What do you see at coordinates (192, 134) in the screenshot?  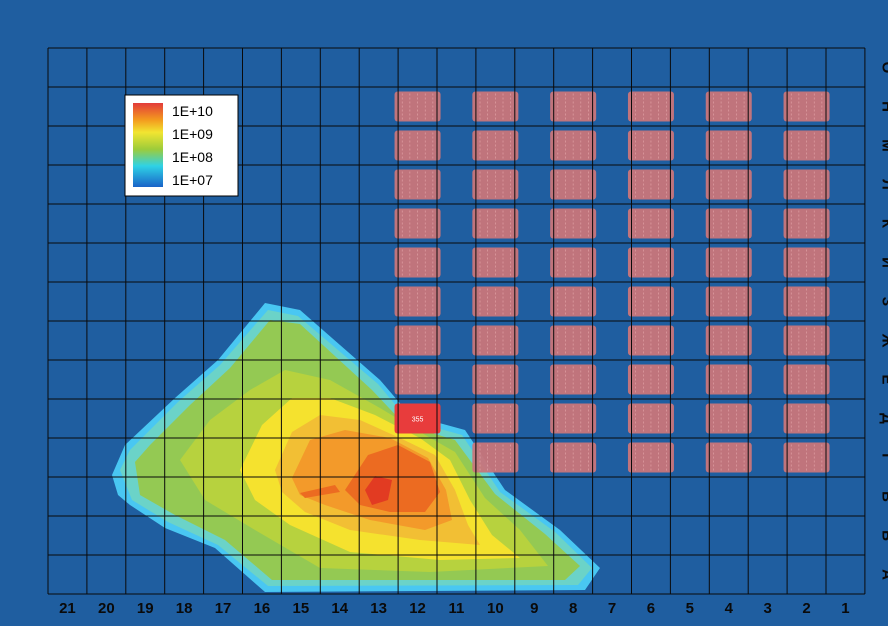 I see `legend-label-1e09: 1E+09` at bounding box center [192, 134].